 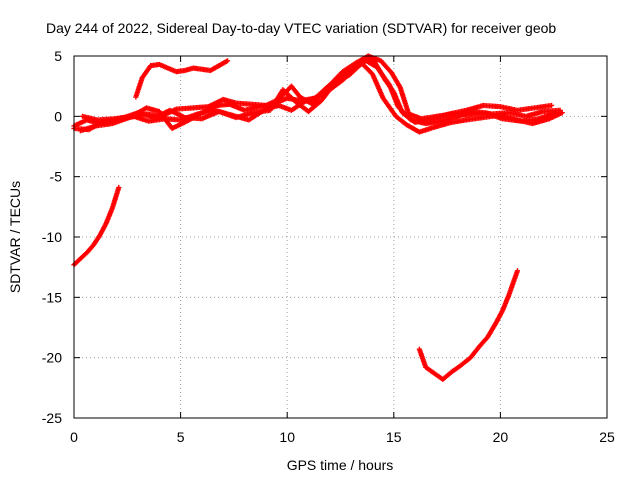 What do you see at coordinates (501, 437) in the screenshot?
I see `x-tick-label: 20` at bounding box center [501, 437].